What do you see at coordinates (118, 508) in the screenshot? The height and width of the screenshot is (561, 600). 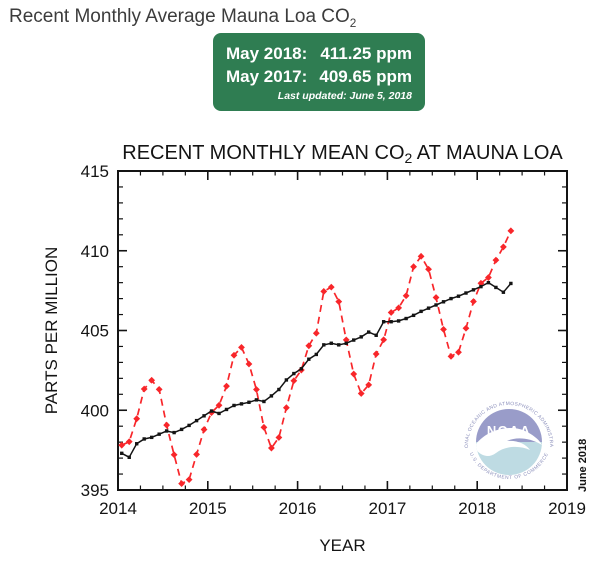 I see `svg-text: 2014` at bounding box center [118, 508].